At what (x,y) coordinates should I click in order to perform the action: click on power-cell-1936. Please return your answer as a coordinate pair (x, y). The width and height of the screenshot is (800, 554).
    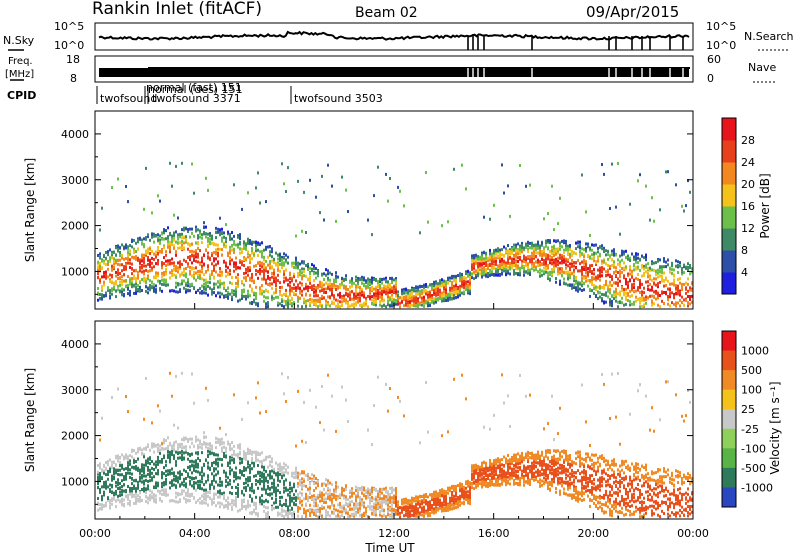
    Looking at the image, I should click on (232, 284).